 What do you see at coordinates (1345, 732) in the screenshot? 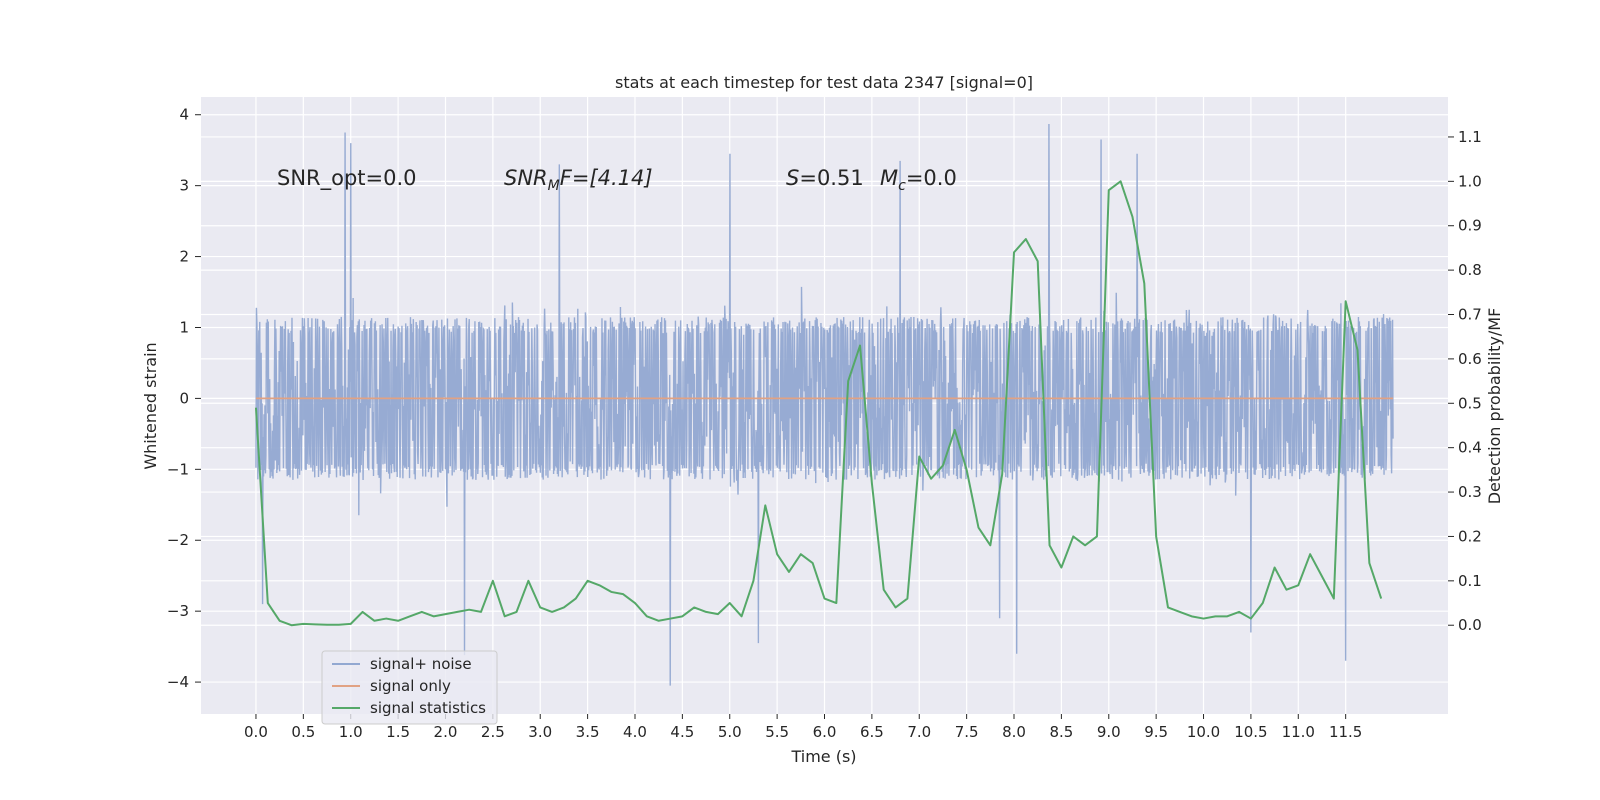
I see `x-tick-label-23: 11.5` at bounding box center [1345, 732].